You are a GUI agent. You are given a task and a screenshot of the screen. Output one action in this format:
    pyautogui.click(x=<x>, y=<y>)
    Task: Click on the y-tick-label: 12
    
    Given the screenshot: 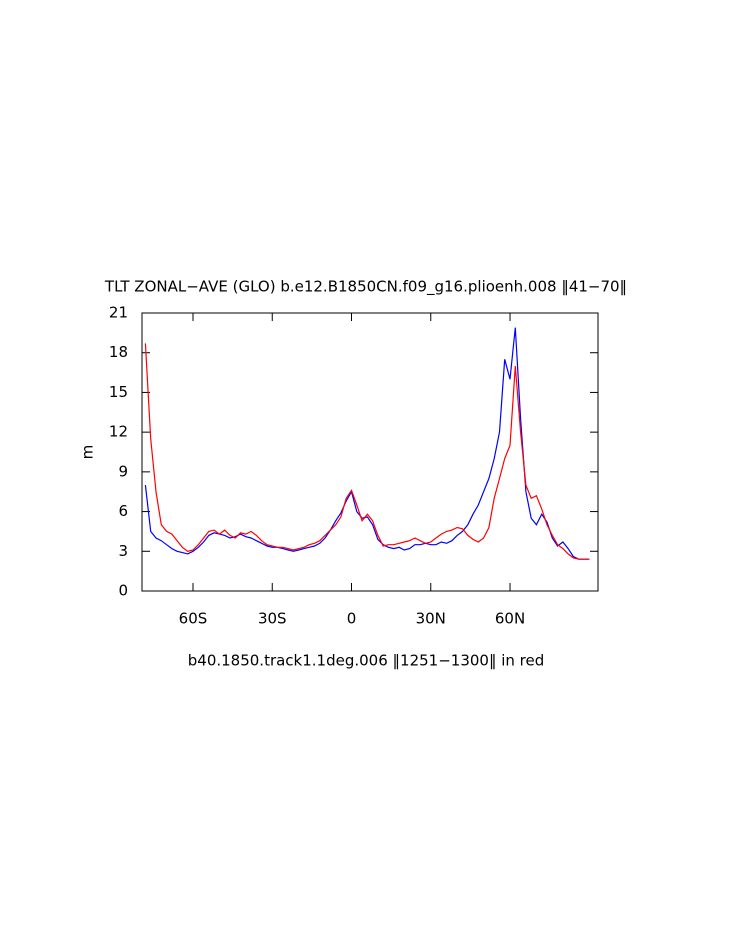 What is the action you would take?
    pyautogui.click(x=118, y=432)
    